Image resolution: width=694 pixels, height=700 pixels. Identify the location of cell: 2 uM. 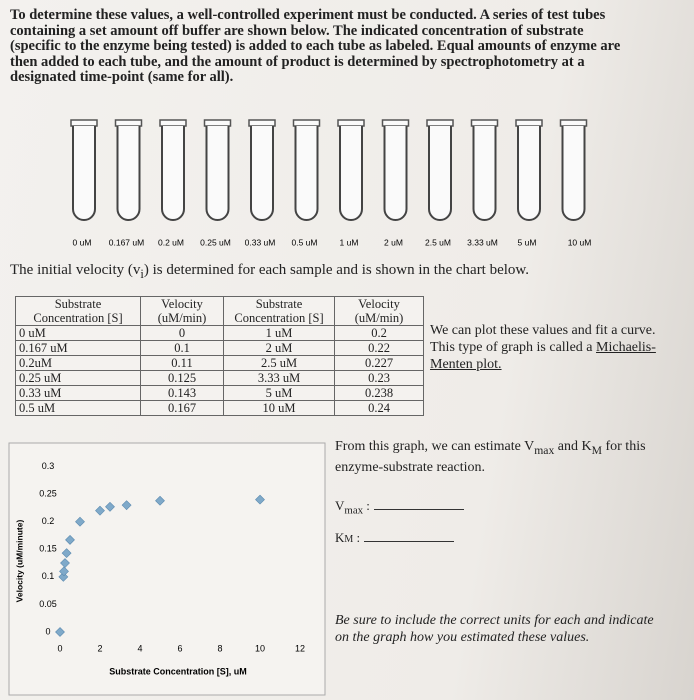
(279, 348).